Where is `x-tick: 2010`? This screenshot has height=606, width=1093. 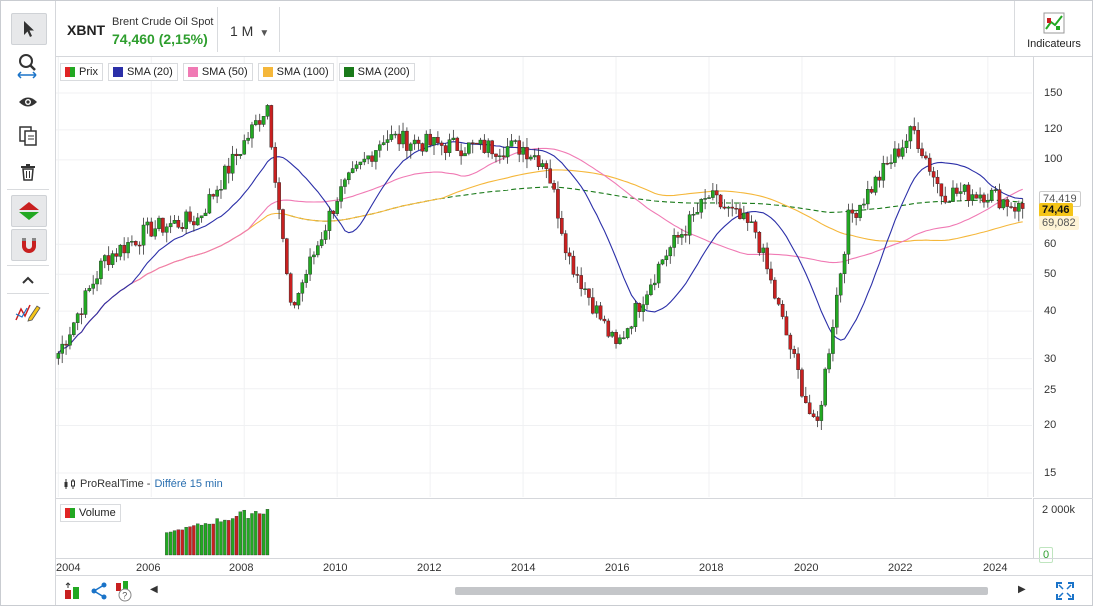
x-tick: 2010 is located at coordinates (335, 568).